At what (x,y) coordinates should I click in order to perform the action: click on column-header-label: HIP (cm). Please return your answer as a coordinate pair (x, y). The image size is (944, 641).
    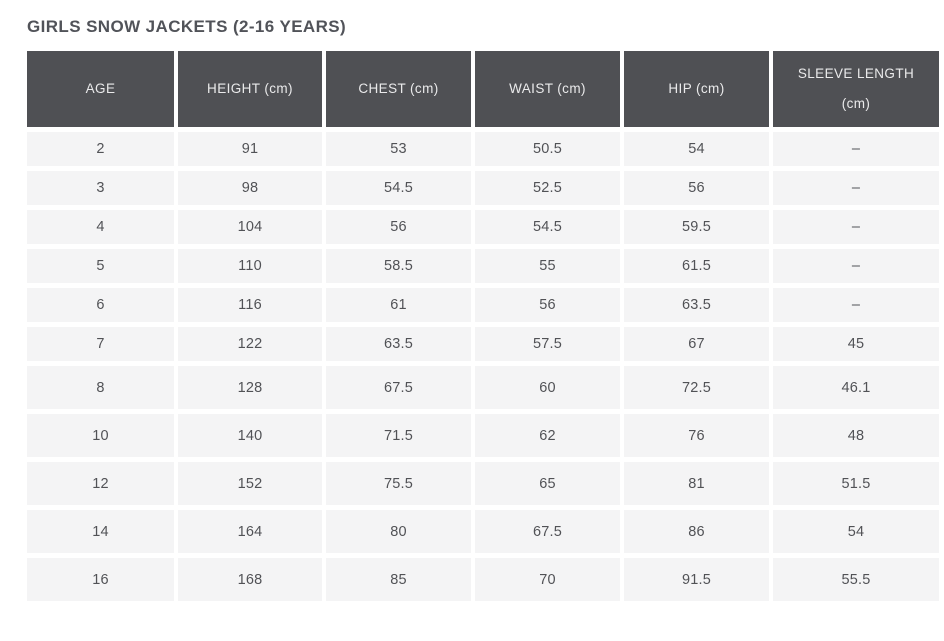
    Looking at the image, I should click on (696, 89).